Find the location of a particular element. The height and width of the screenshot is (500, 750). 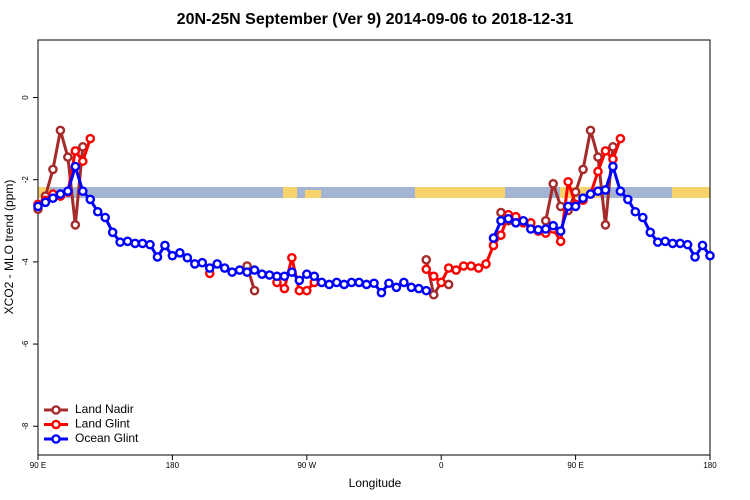

y-tick-label: 0 is located at coordinates (25, 97).